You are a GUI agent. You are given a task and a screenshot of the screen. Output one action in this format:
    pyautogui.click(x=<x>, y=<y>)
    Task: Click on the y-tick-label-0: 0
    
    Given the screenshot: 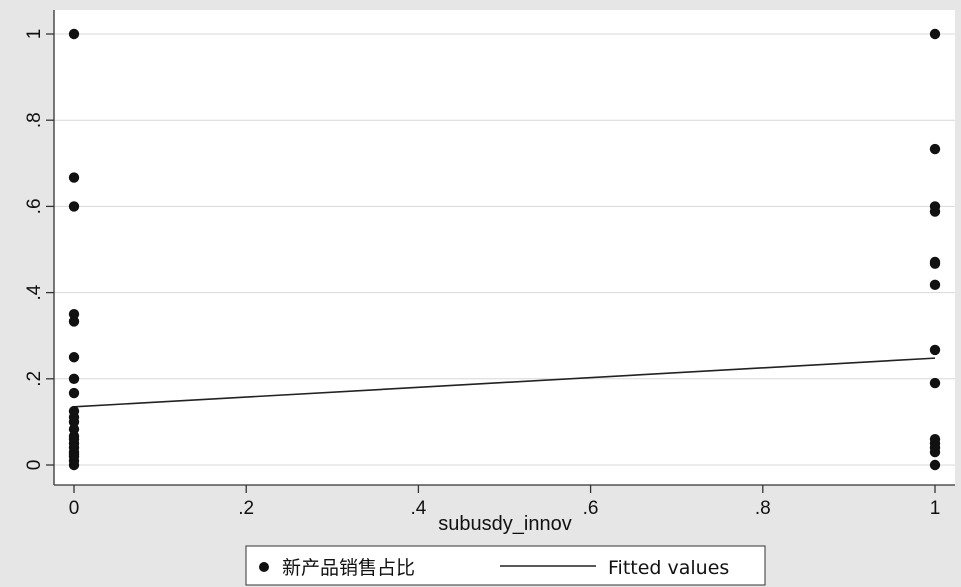 What is the action you would take?
    pyautogui.click(x=34, y=465)
    